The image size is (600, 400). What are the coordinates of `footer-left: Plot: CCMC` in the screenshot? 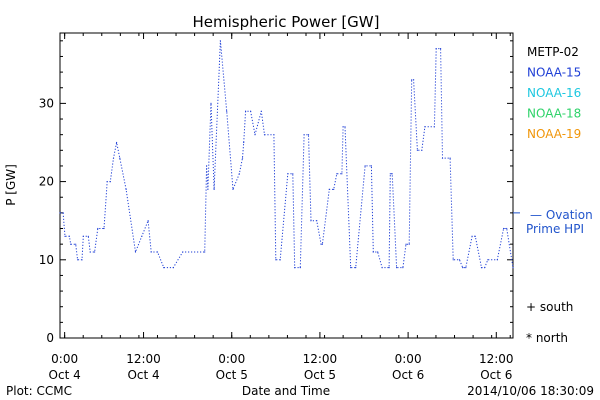 It's located at (39, 391).